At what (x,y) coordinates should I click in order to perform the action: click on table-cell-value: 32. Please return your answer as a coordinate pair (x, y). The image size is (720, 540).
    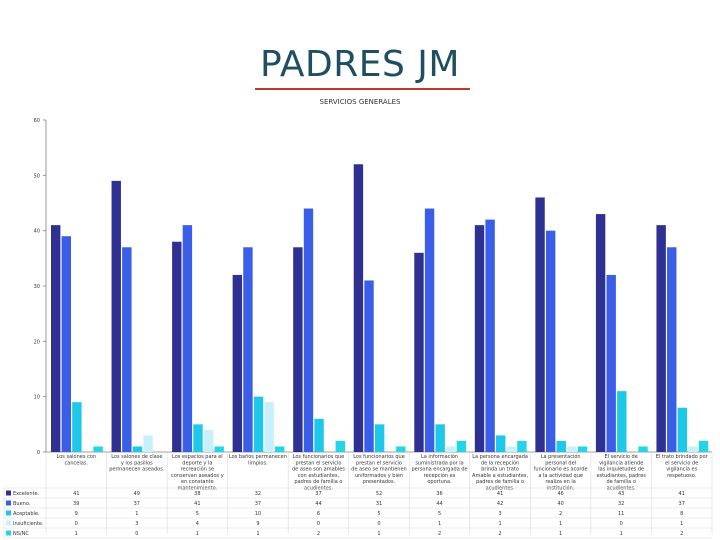
    Looking at the image, I should click on (258, 494).